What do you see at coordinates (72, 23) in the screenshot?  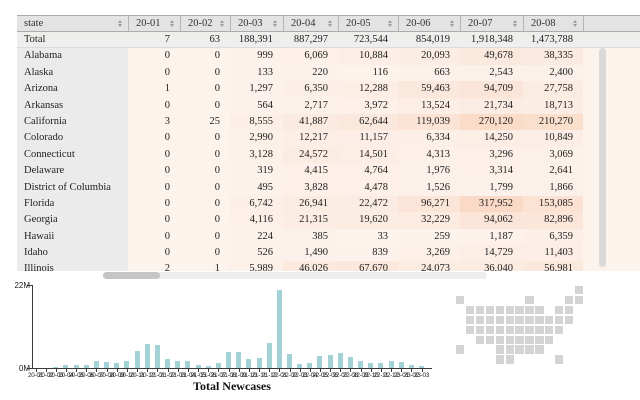 I see `column-header-state: state` at bounding box center [72, 23].